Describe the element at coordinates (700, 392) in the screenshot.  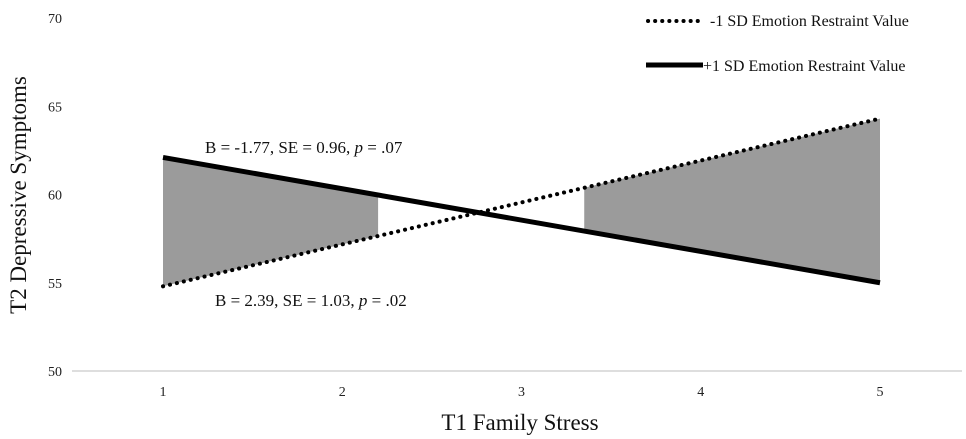
I see `x-tick-label: 4` at that location.